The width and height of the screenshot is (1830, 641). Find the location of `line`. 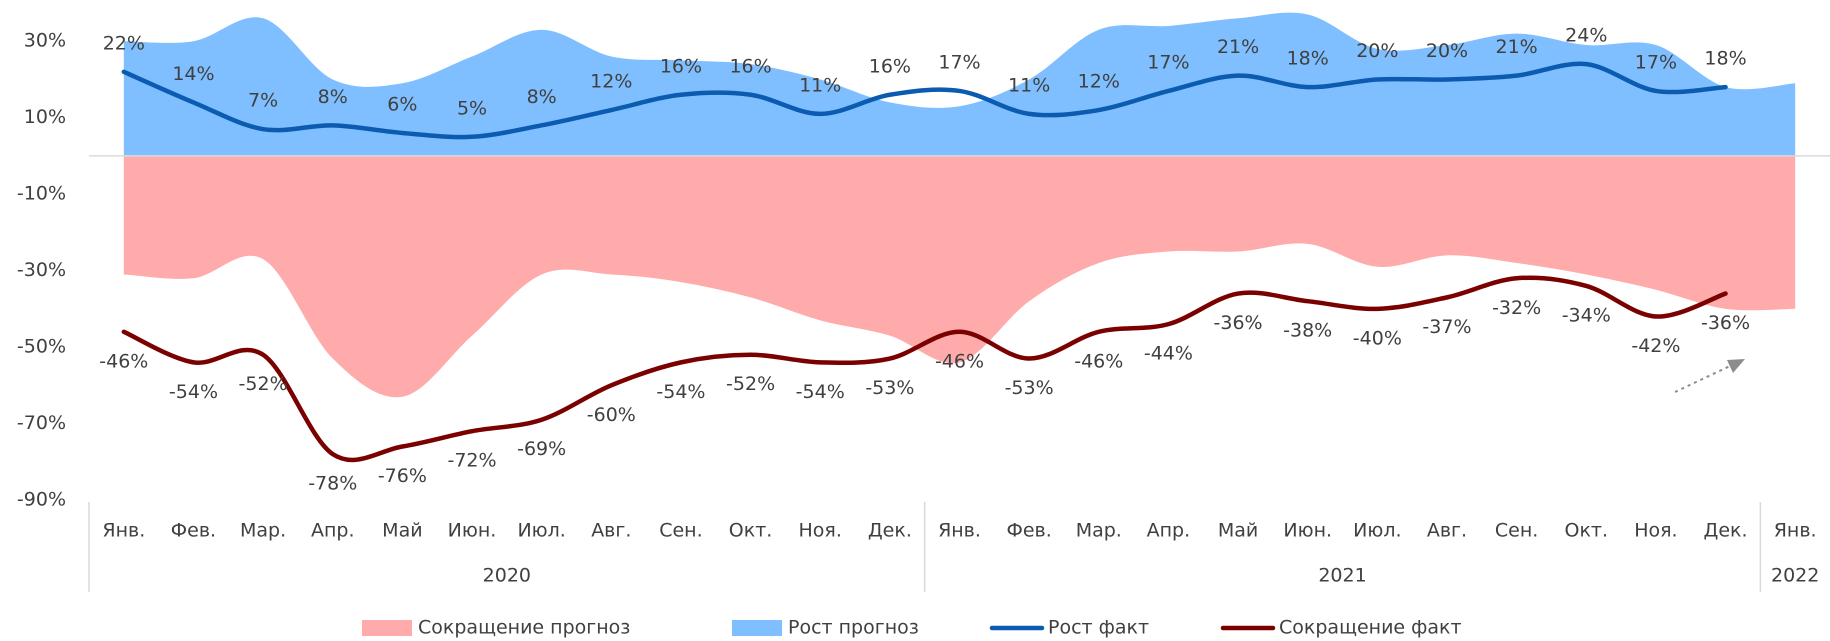

line is located at coordinates (924, 100).